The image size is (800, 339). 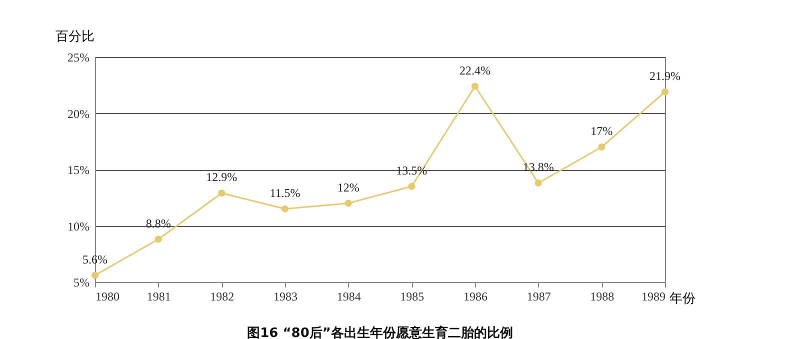 What do you see at coordinates (348, 187) in the screenshot?
I see `data-label: 12%` at bounding box center [348, 187].